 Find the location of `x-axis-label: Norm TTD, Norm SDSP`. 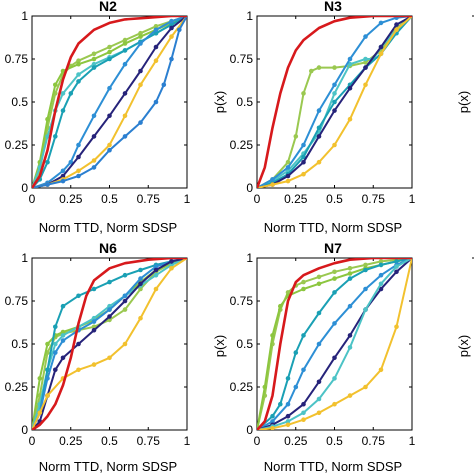

x-axis-label: Norm TTD, Norm SDSP is located at coordinates (108, 466).